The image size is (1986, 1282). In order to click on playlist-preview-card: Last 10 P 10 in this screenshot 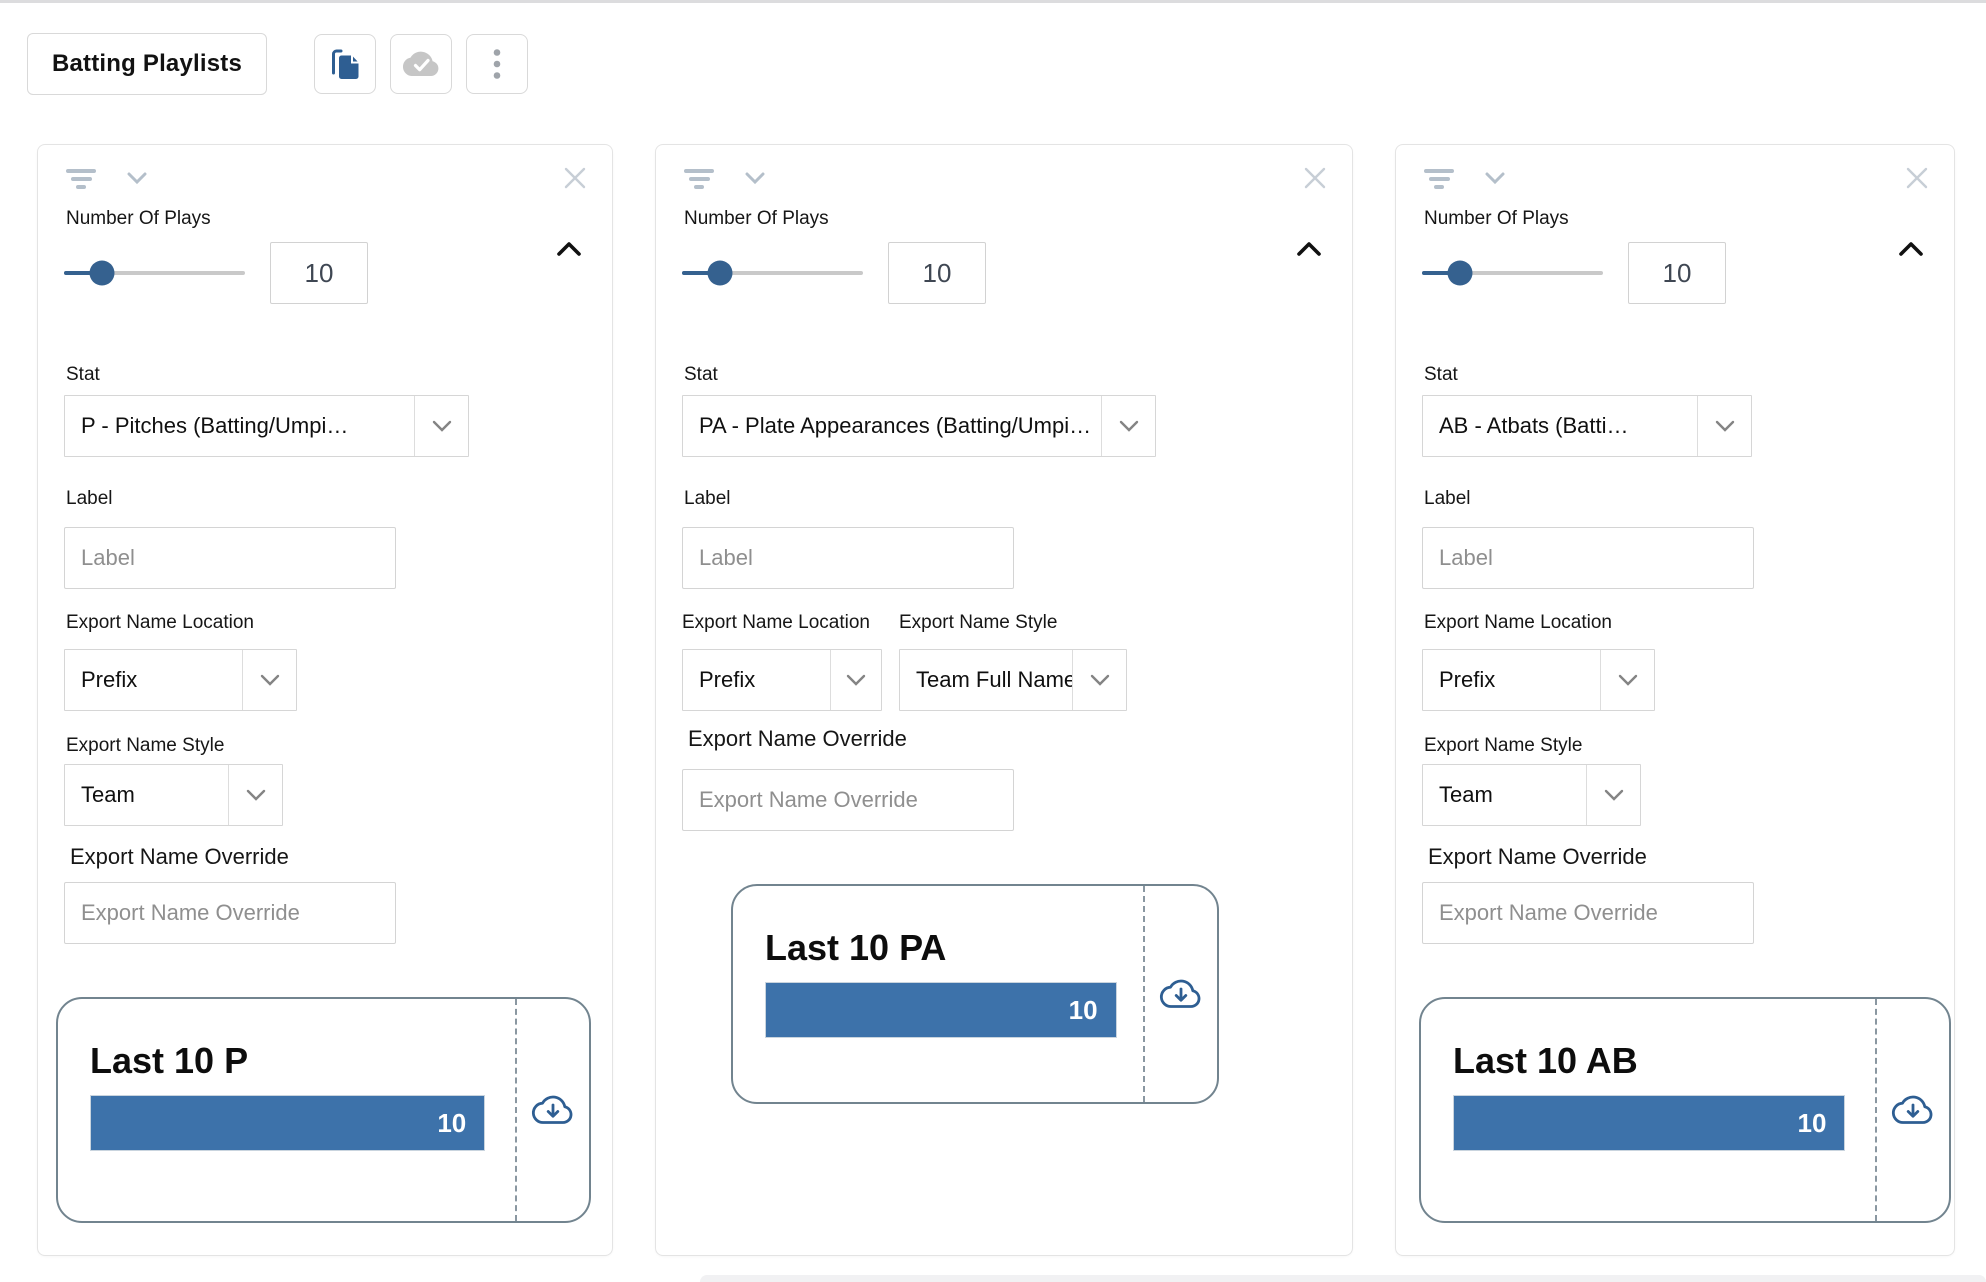, I will do `click(323, 1110)`.